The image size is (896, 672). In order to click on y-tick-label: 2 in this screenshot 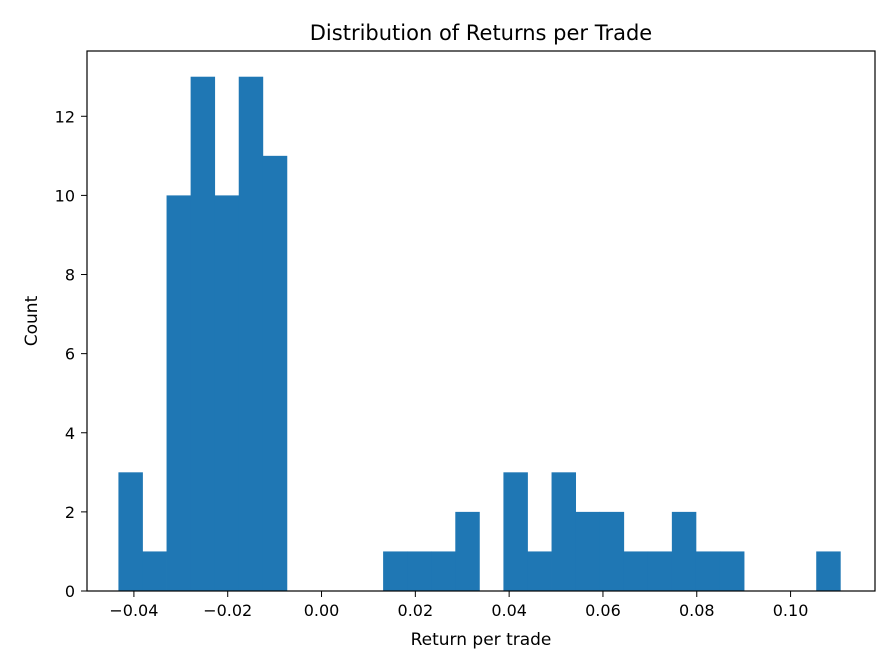, I will do `click(70, 512)`.